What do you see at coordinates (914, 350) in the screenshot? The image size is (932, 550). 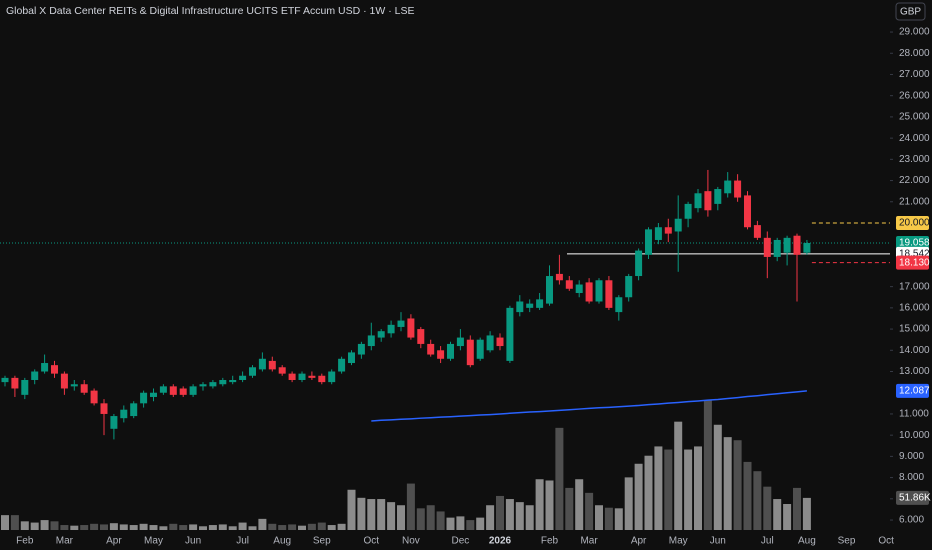 I see `y-tick-label: 14.000` at bounding box center [914, 350].